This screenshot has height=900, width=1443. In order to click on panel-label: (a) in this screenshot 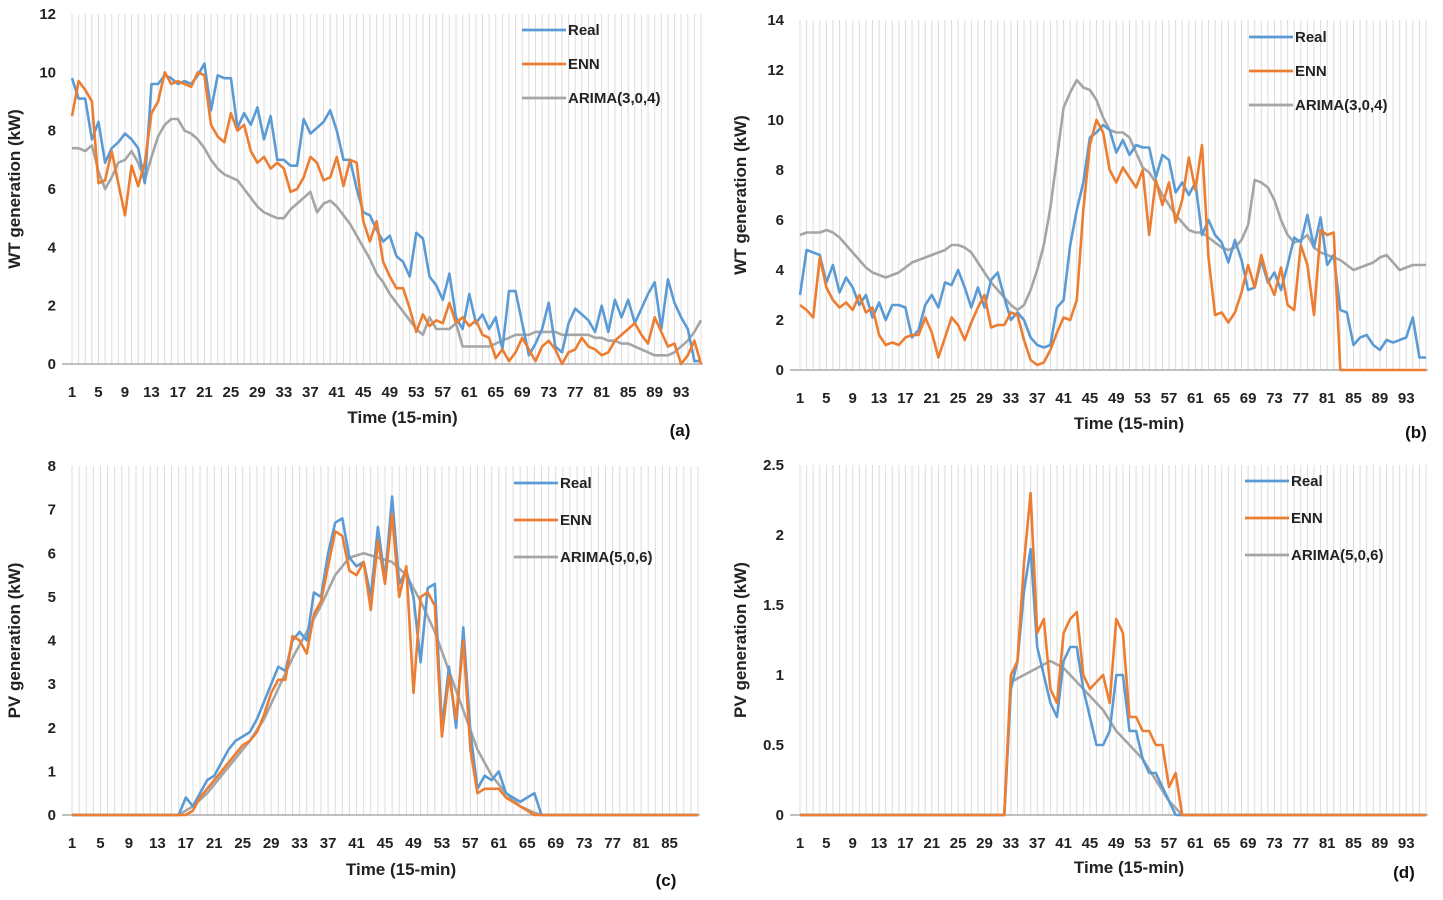, I will do `click(680, 430)`.